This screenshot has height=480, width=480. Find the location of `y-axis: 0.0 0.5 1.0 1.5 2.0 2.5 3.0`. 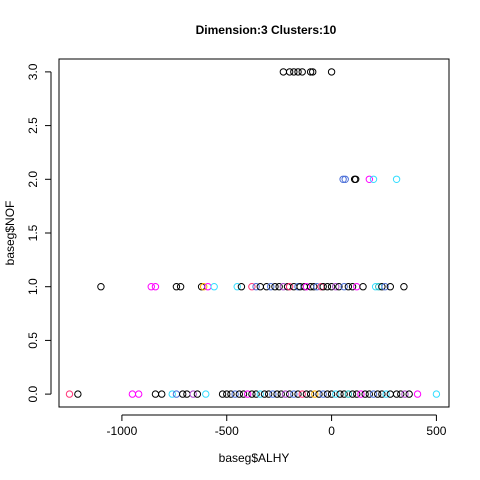

y-axis: 0.0 0.5 1.0 1.5 2.0 2.5 3.0 is located at coordinates (39, 232).